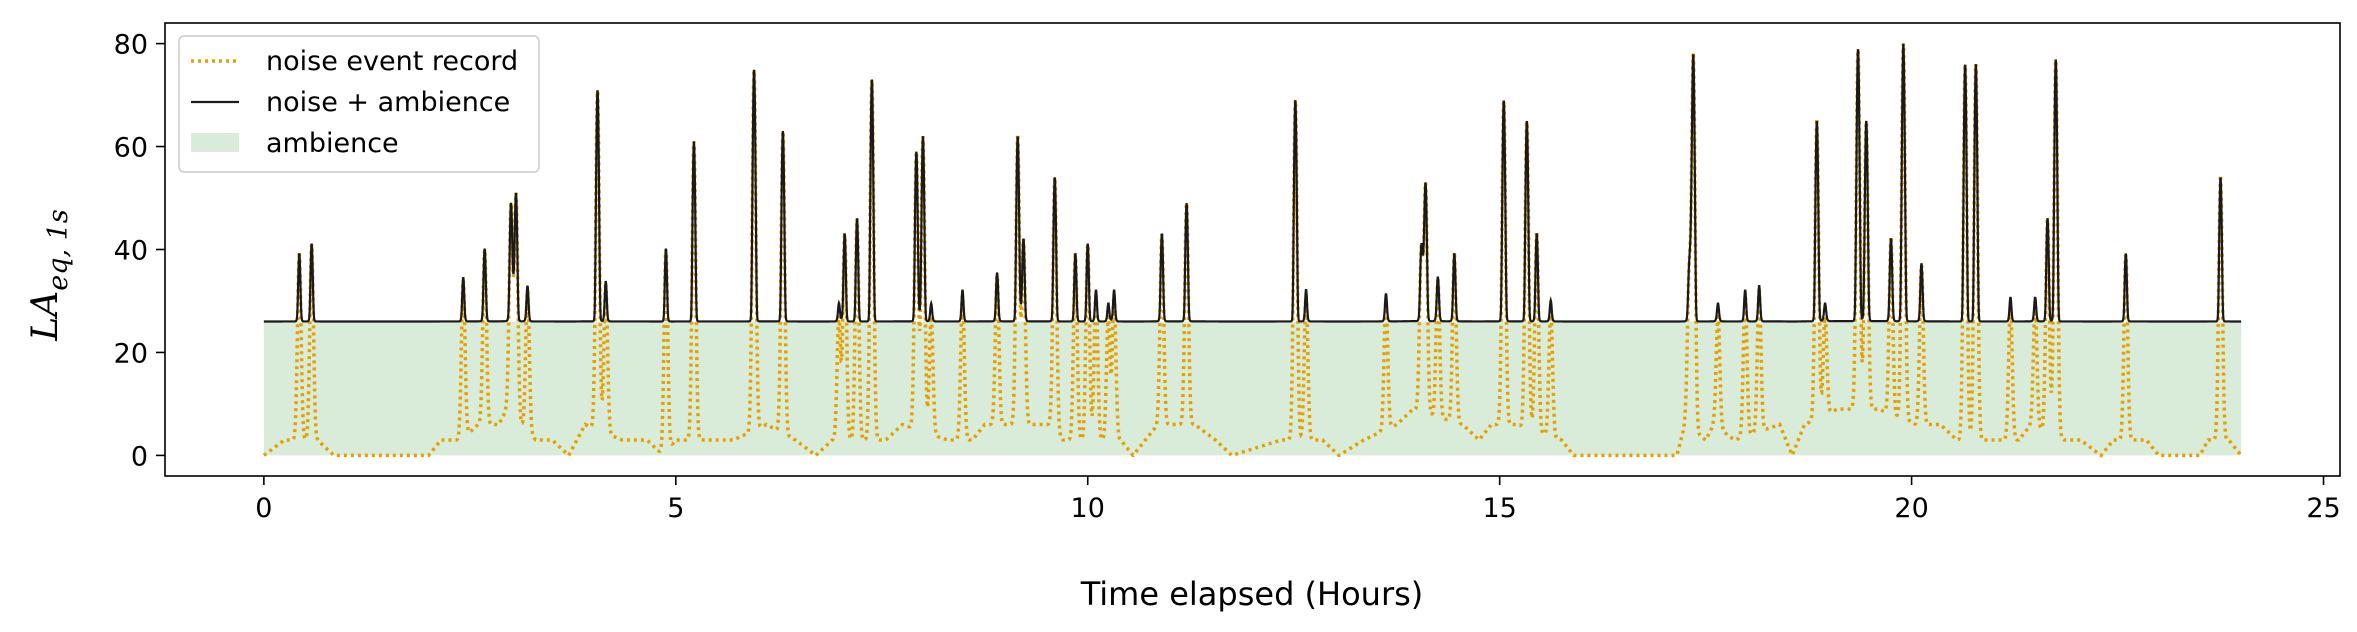 The width and height of the screenshot is (2357, 632). What do you see at coordinates (263, 508) in the screenshot?
I see `x-tick-label: 0` at bounding box center [263, 508].